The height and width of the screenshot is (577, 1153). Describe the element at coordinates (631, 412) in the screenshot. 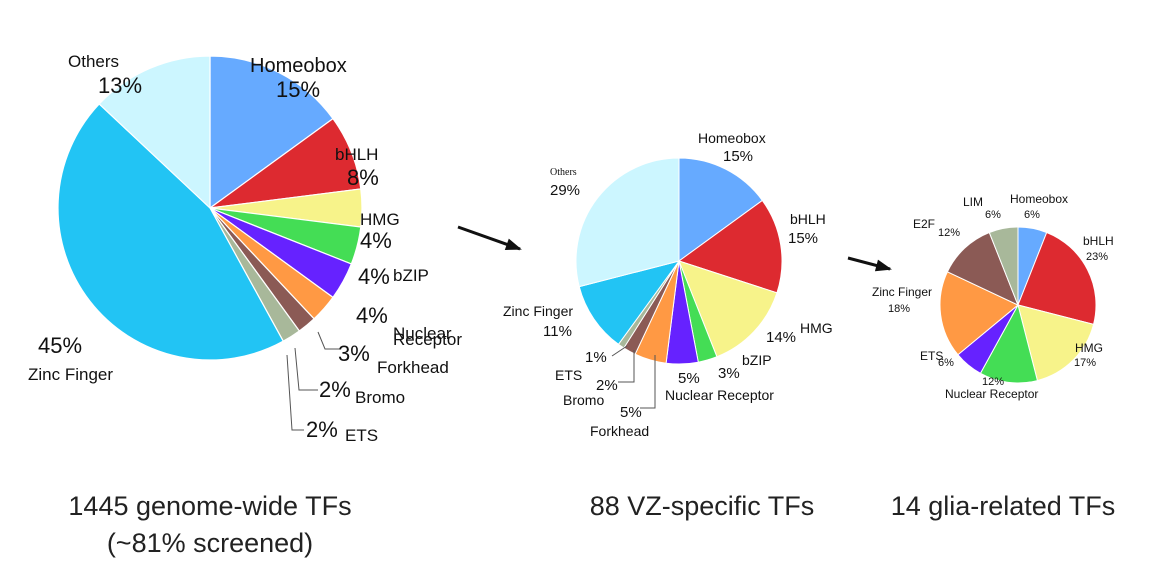

I see `slice-value-forkhead: 5%` at that location.